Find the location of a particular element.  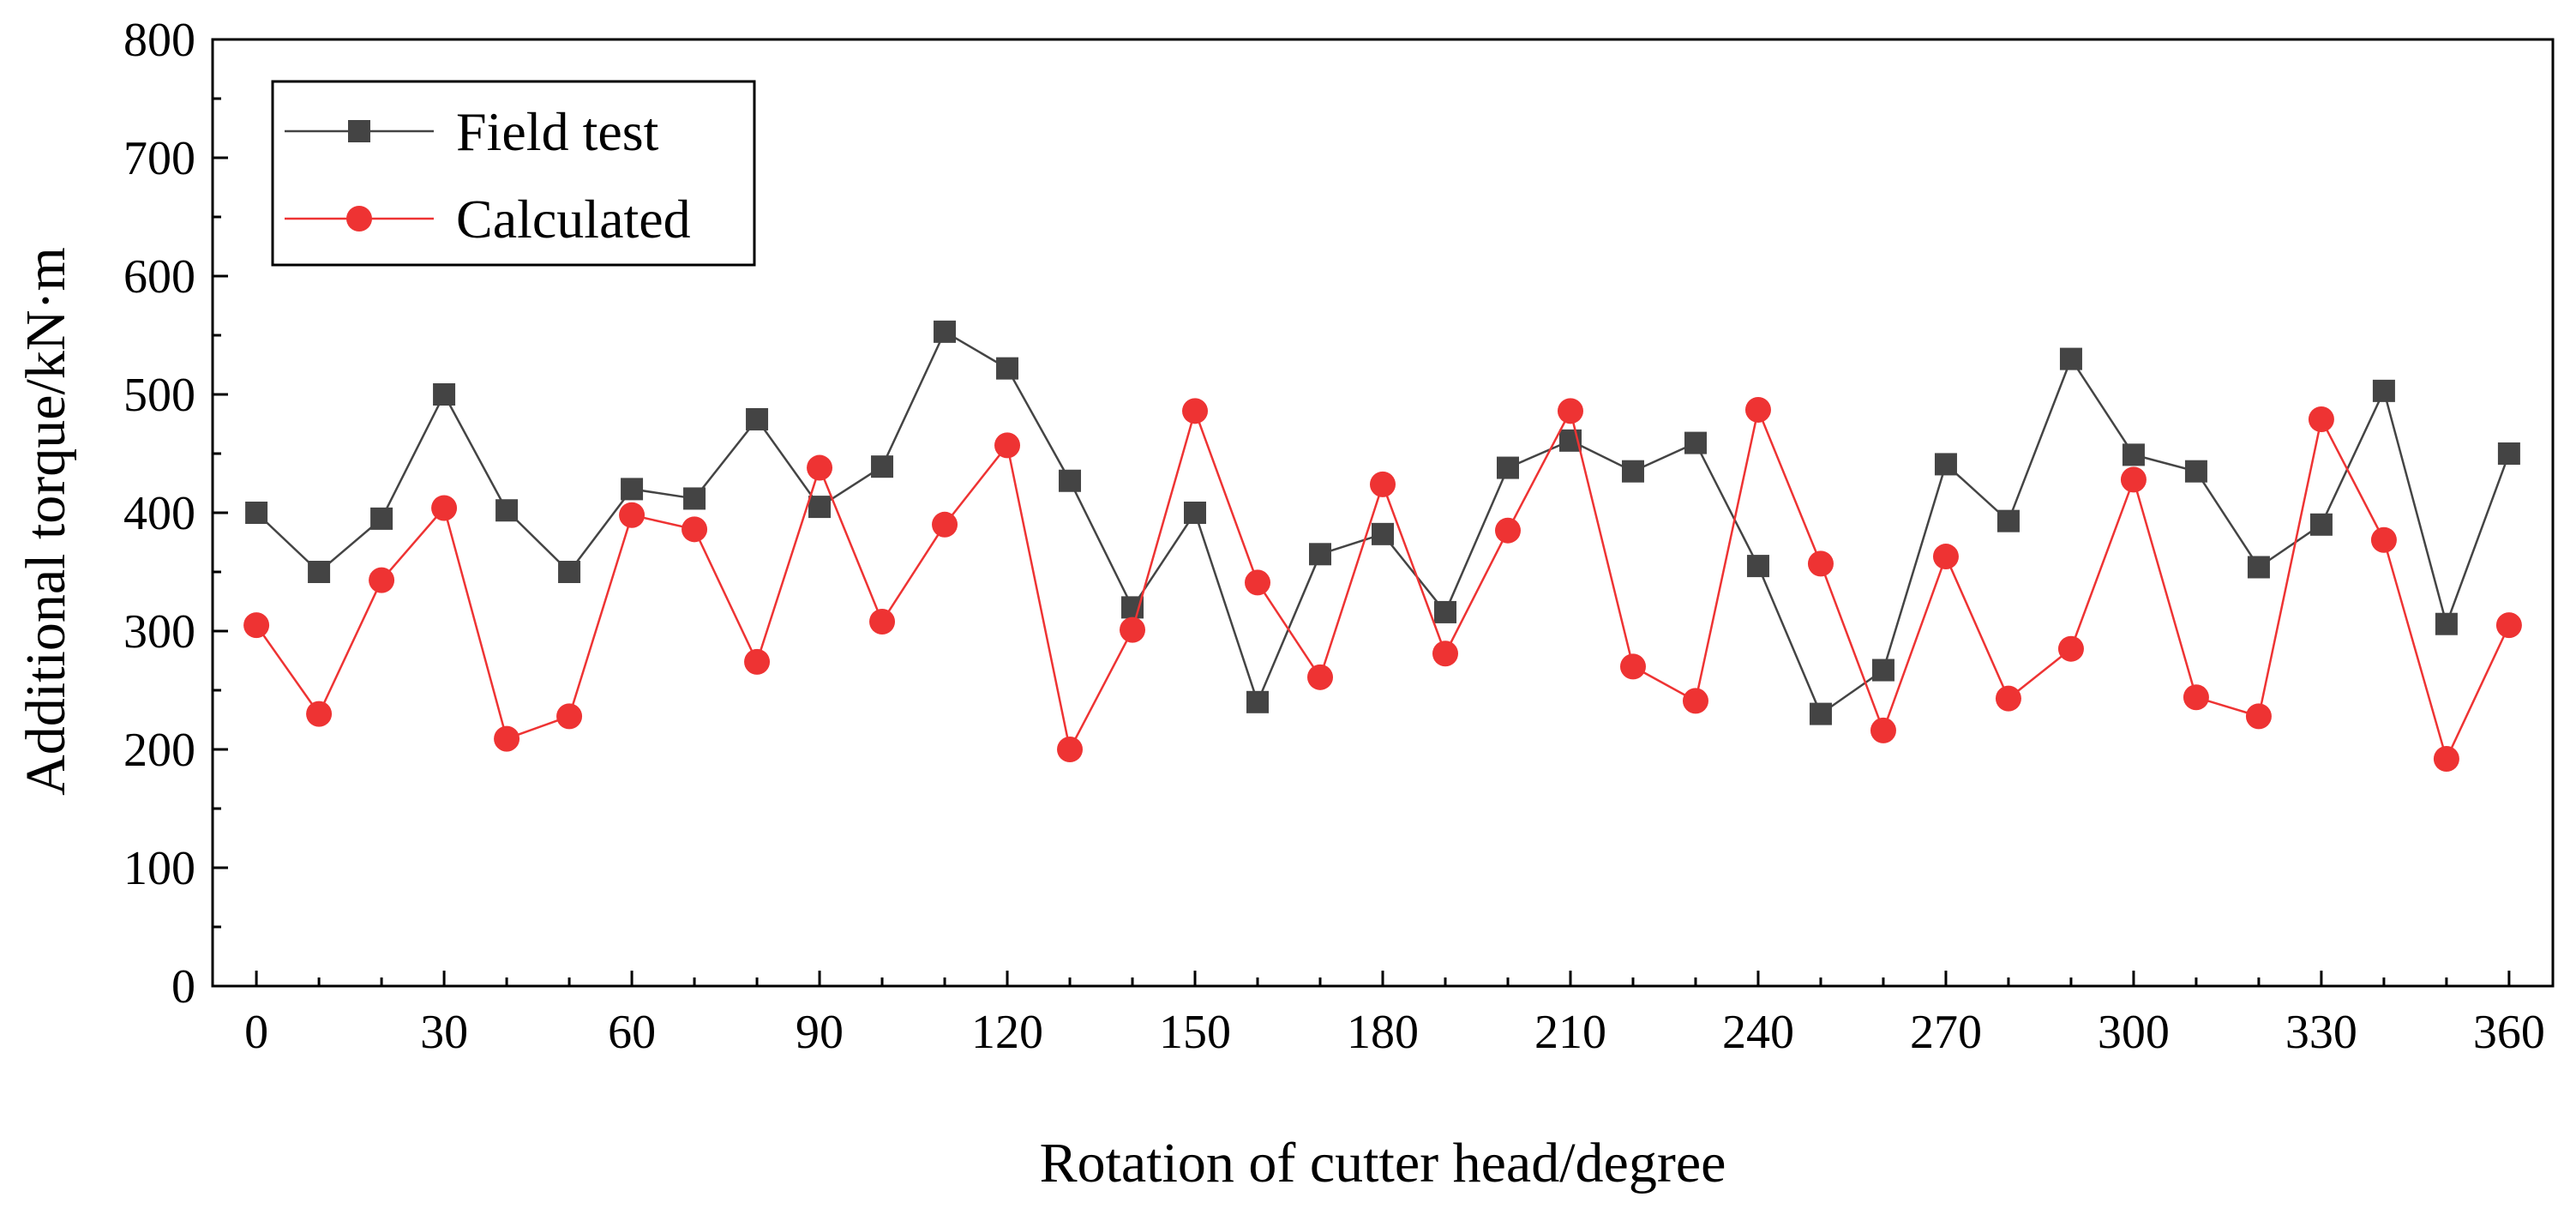

x-tick-label: 90 is located at coordinates (820, 1032).